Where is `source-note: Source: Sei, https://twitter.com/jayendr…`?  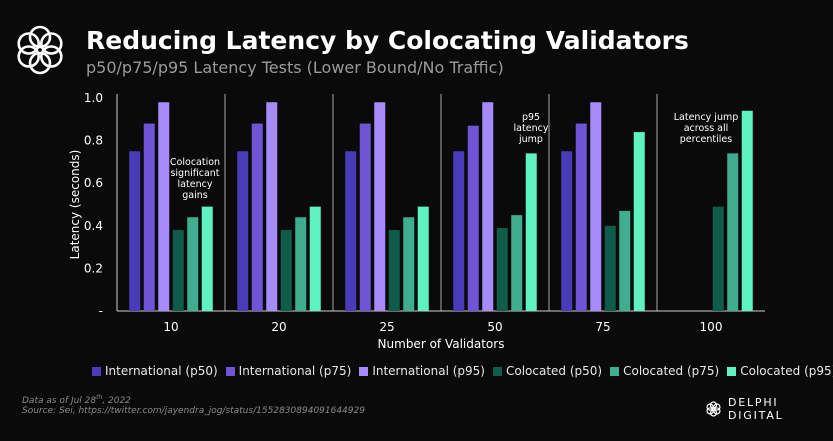
source-note: Source: Sei, https://twitter.com/jayendr… is located at coordinates (193, 411).